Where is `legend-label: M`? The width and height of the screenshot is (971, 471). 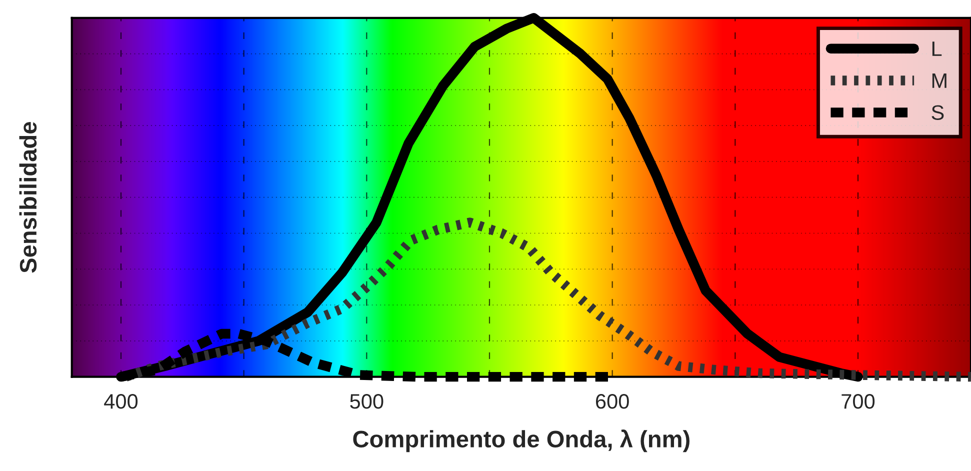
legend-label: M is located at coordinates (939, 81).